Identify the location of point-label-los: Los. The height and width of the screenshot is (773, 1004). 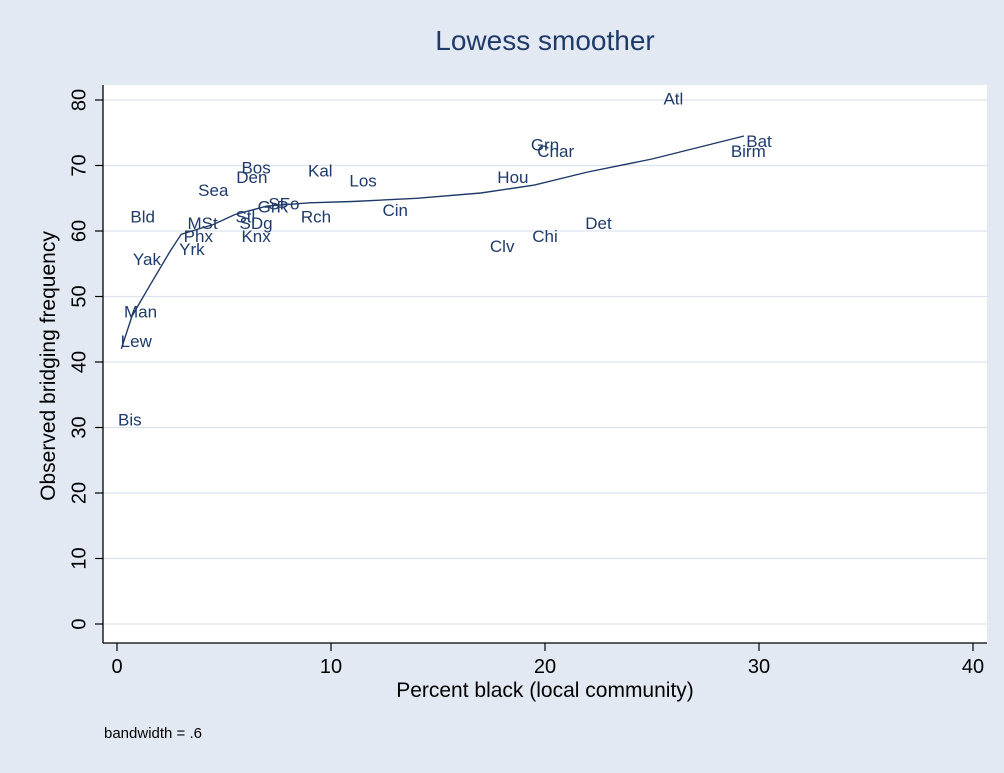
(362, 180).